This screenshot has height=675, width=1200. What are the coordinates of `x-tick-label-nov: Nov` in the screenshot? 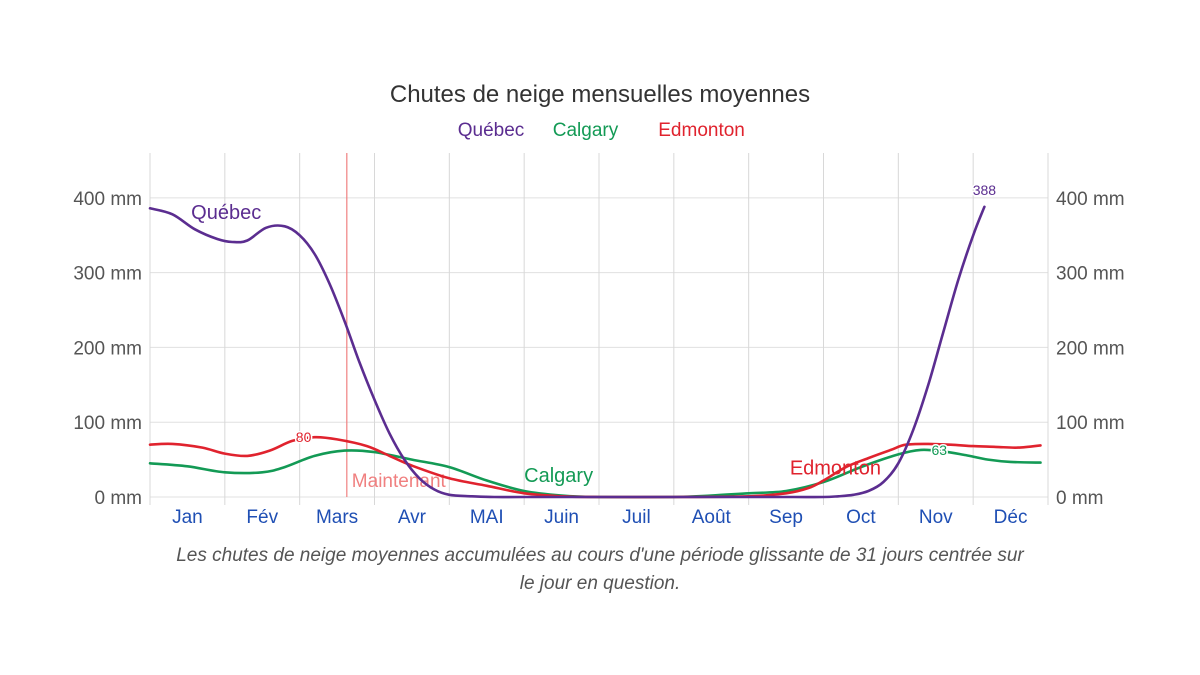 It's located at (936, 517).